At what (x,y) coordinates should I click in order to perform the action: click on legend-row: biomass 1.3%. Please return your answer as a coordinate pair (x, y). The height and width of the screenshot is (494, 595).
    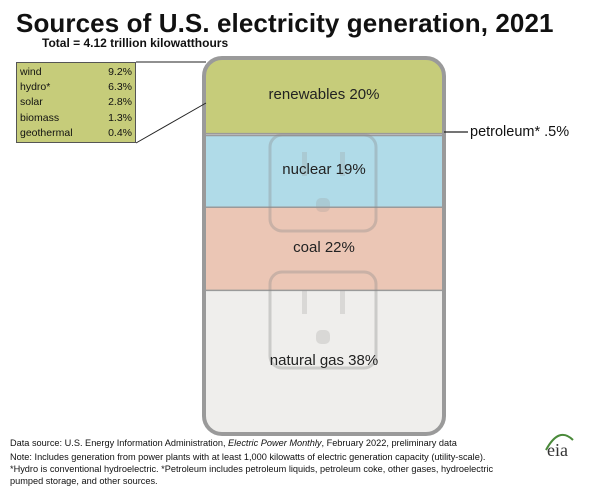
    Looking at the image, I should click on (76, 118).